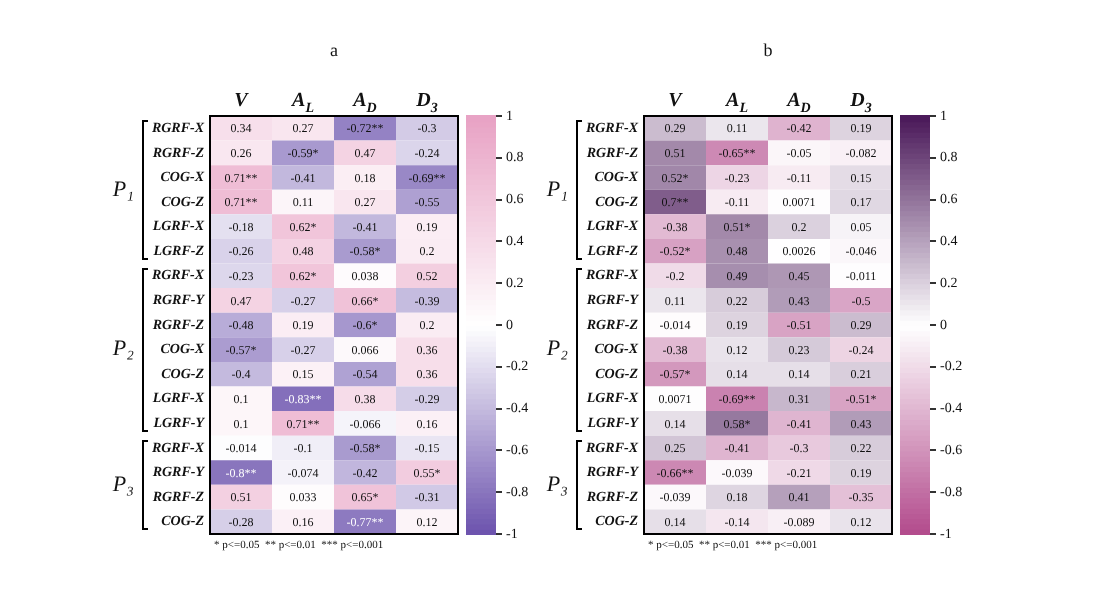 Image resolution: width=1100 pixels, height=600 pixels. I want to click on chart-title: a, so click(334, 50).